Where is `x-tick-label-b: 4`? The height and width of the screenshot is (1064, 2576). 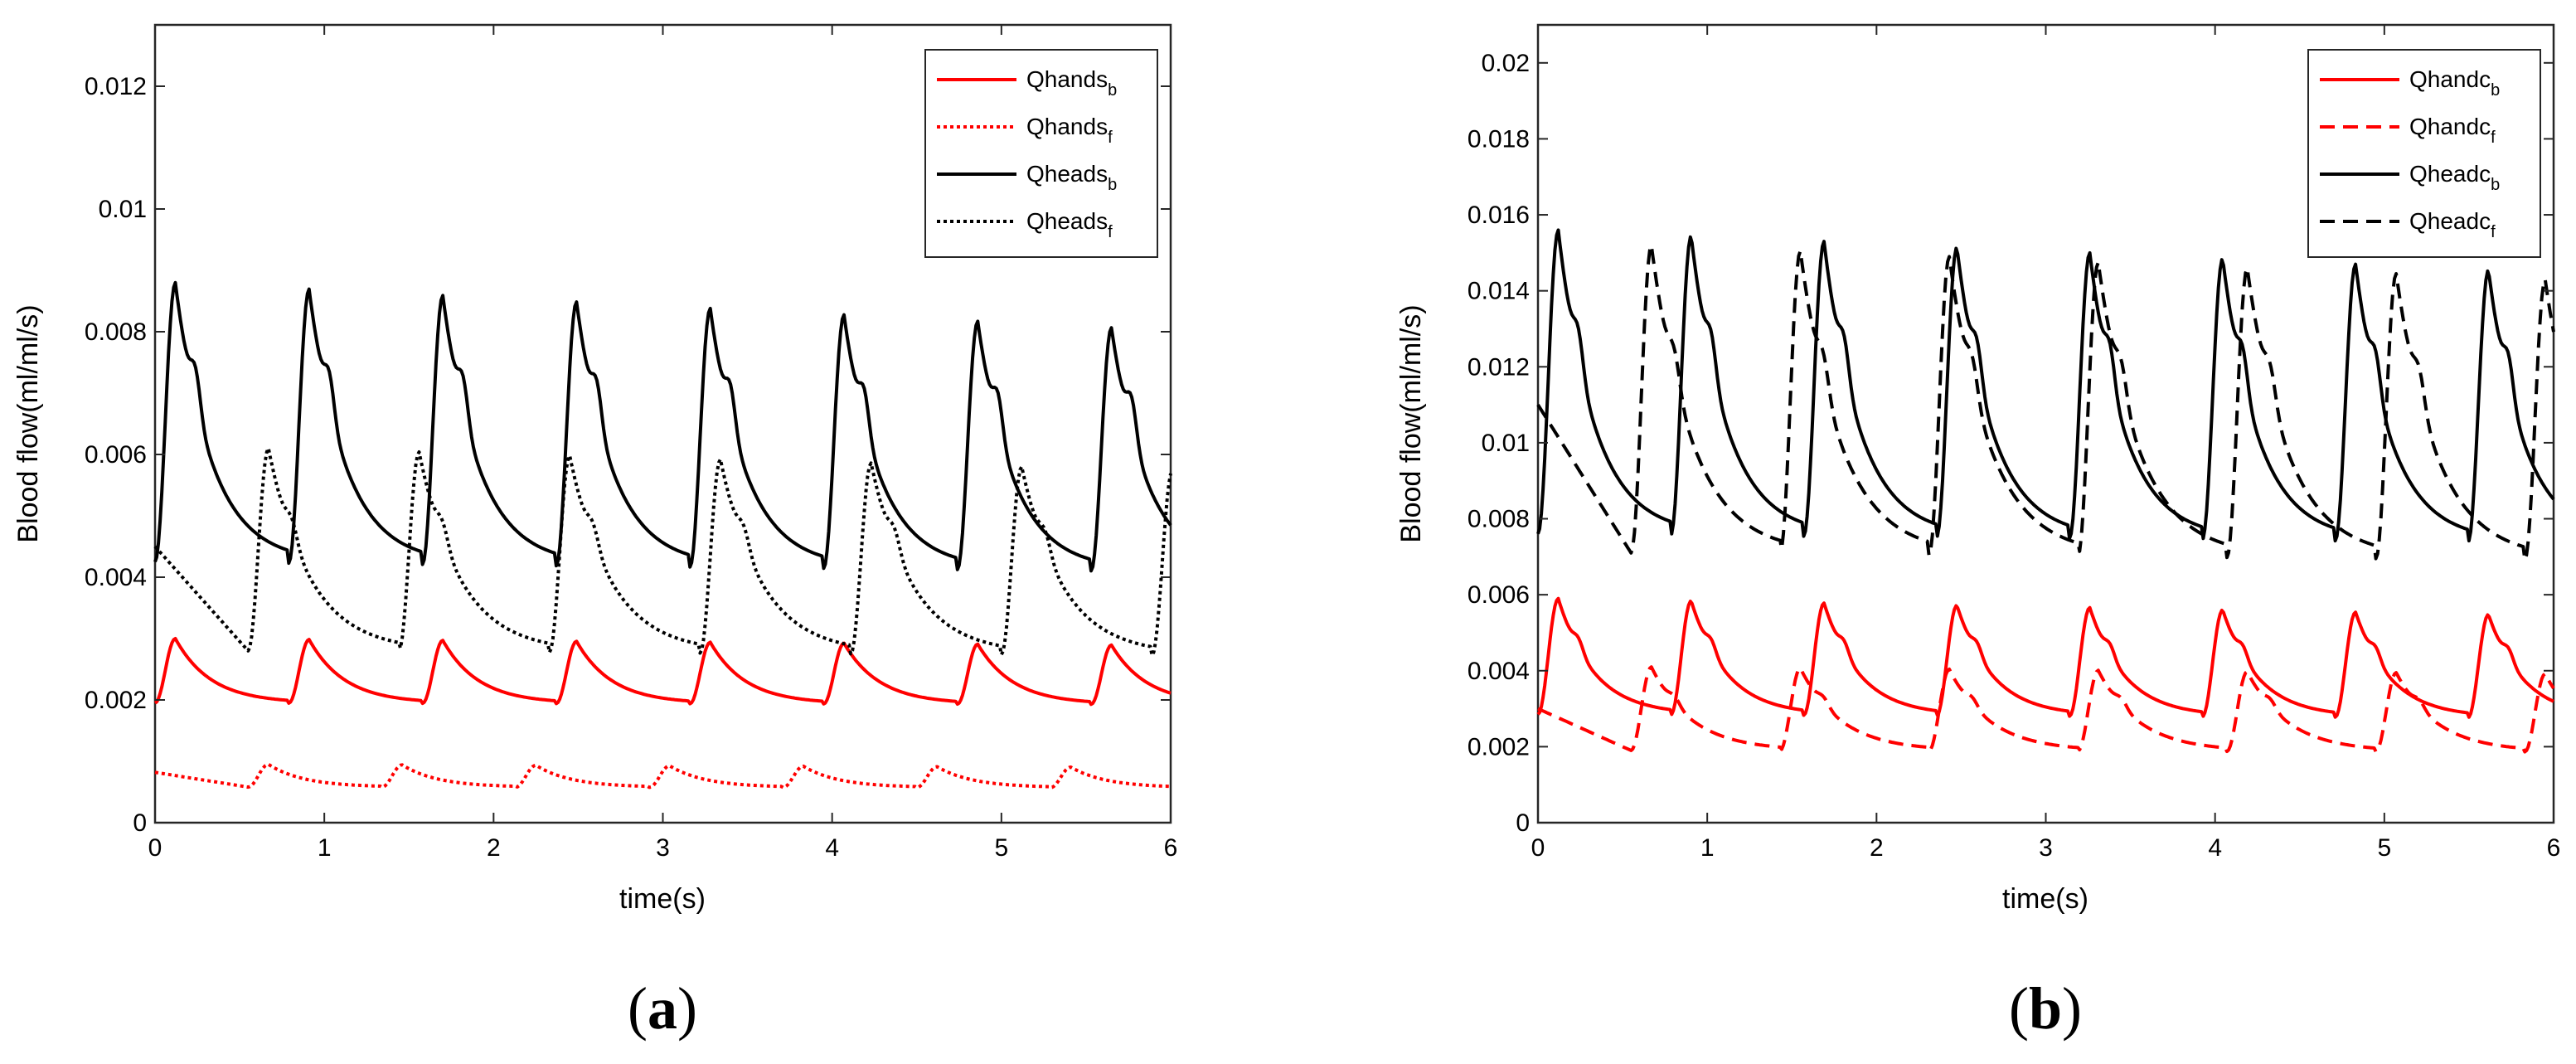
x-tick-label-b: 4 is located at coordinates (2215, 848).